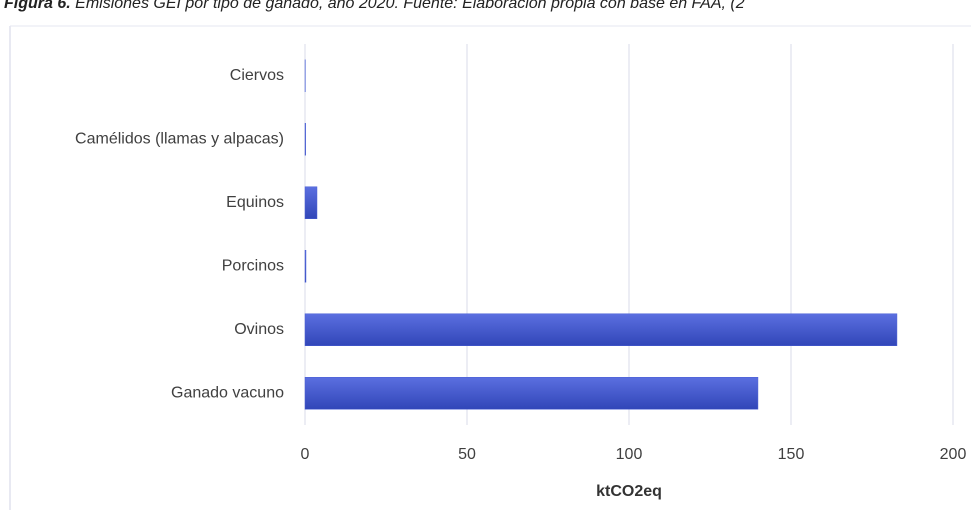 The image size is (971, 510). What do you see at coordinates (953, 454) in the screenshot?
I see `x-tick-label: 200` at bounding box center [953, 454].